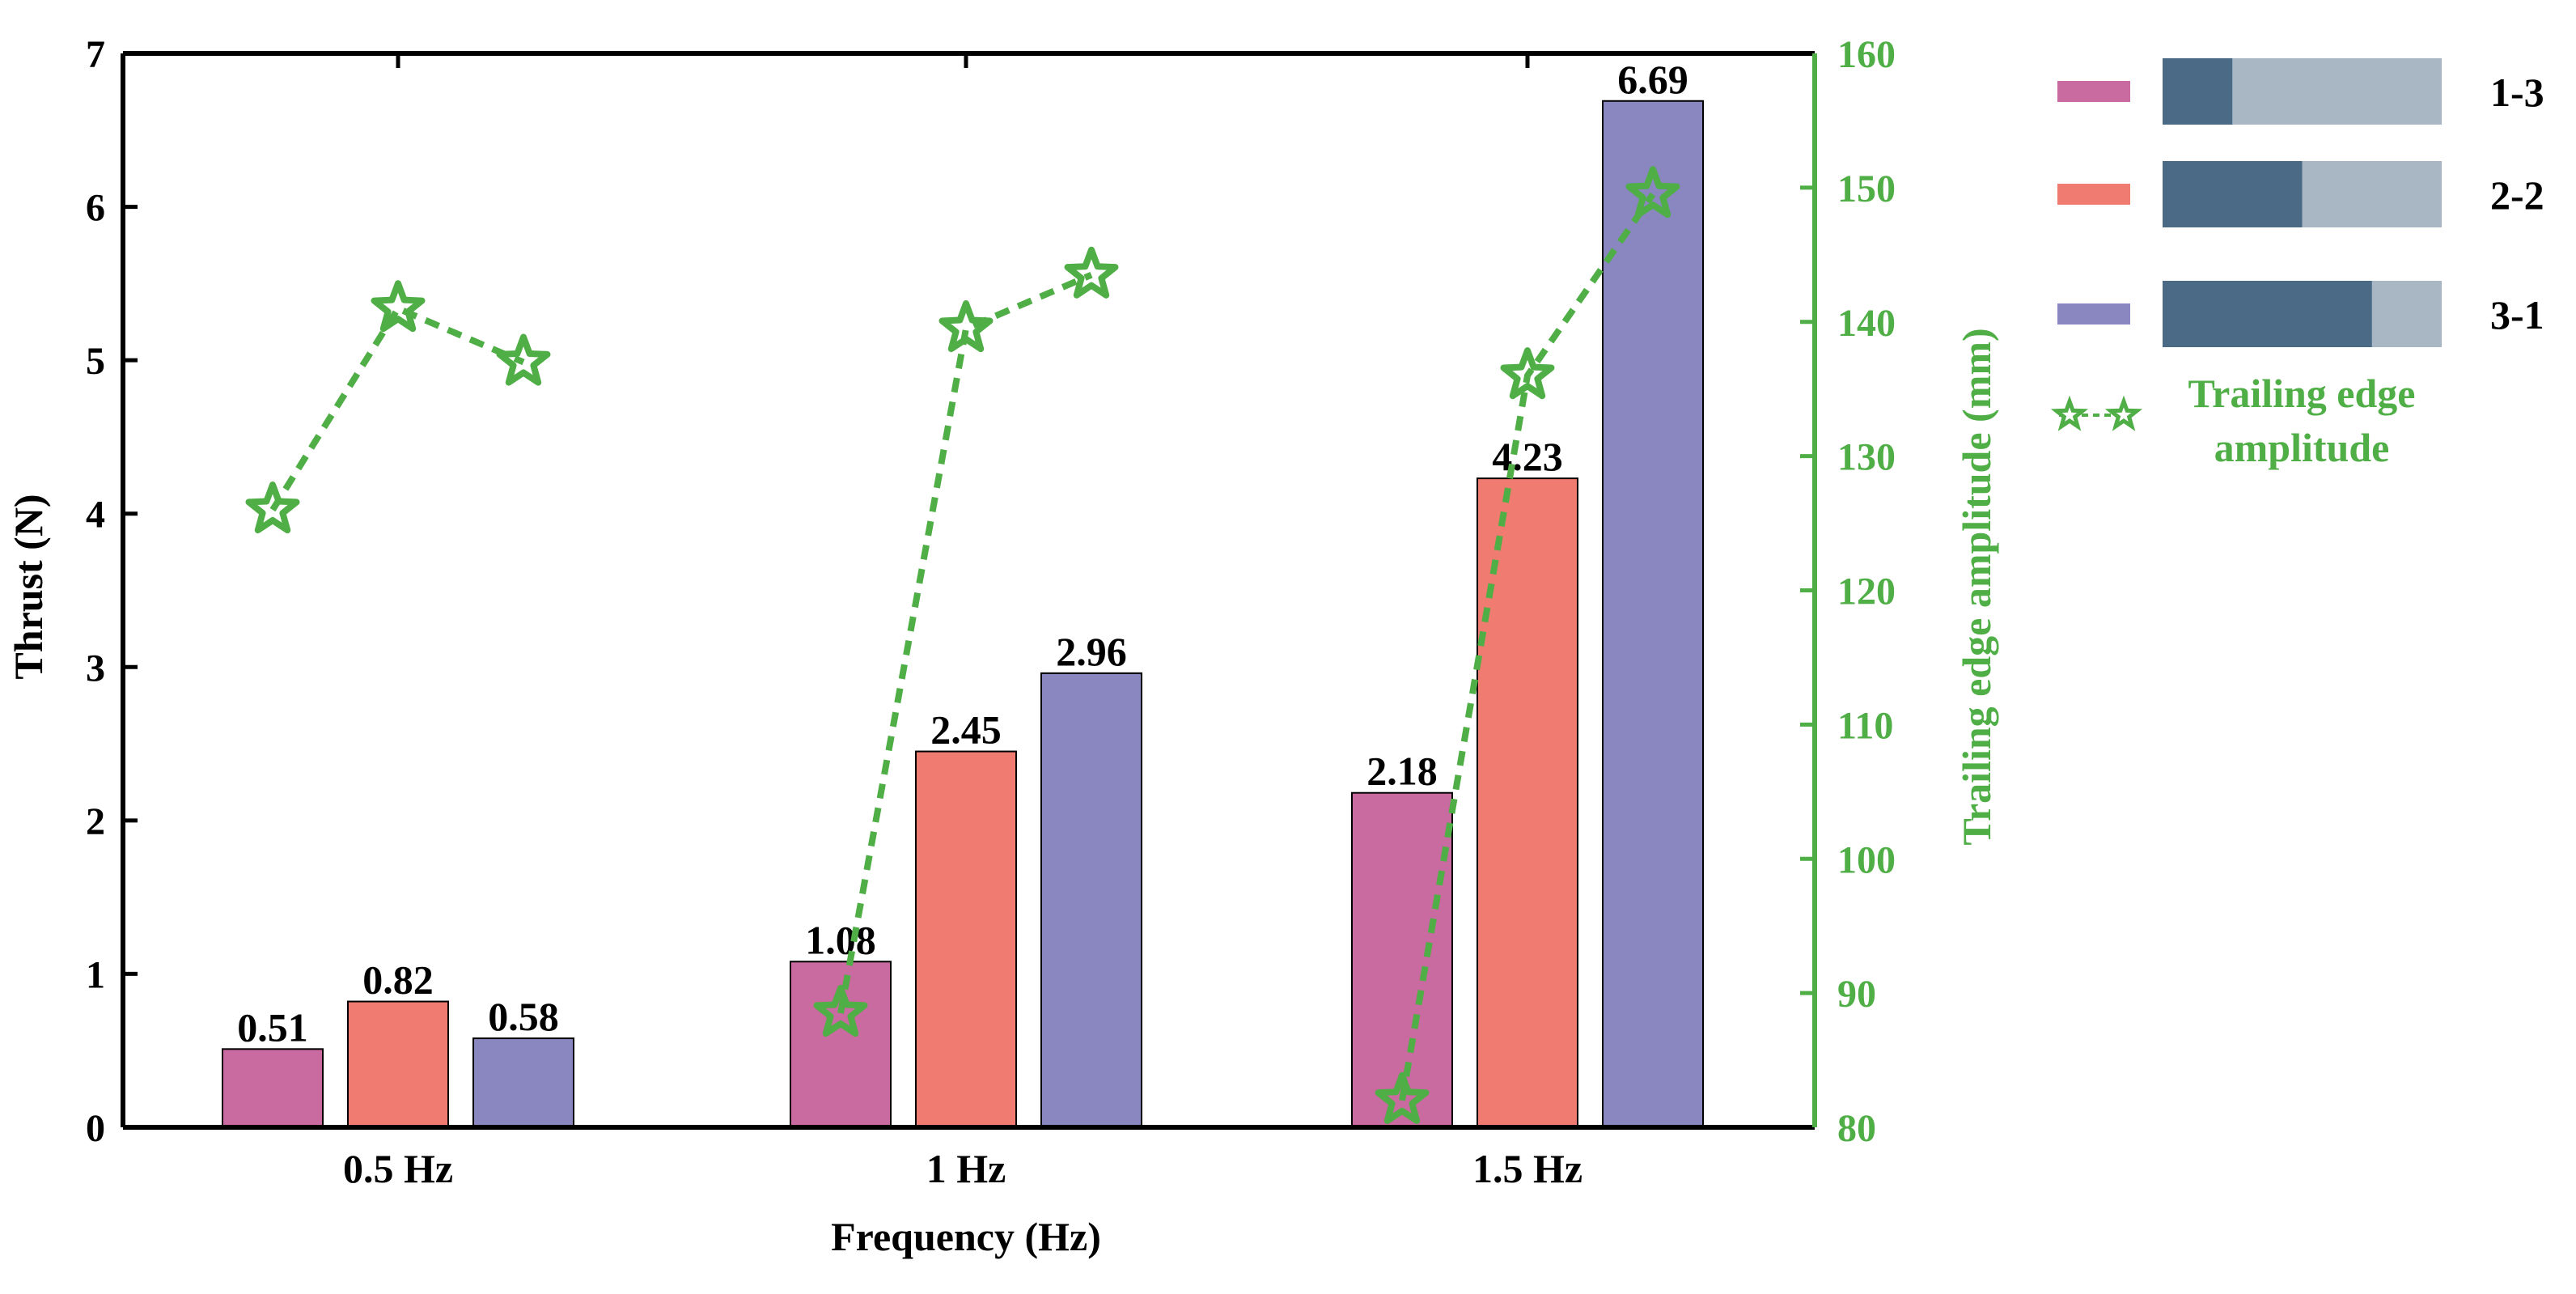  I want to click on bar-value-label: 6.69, so click(1652, 79).